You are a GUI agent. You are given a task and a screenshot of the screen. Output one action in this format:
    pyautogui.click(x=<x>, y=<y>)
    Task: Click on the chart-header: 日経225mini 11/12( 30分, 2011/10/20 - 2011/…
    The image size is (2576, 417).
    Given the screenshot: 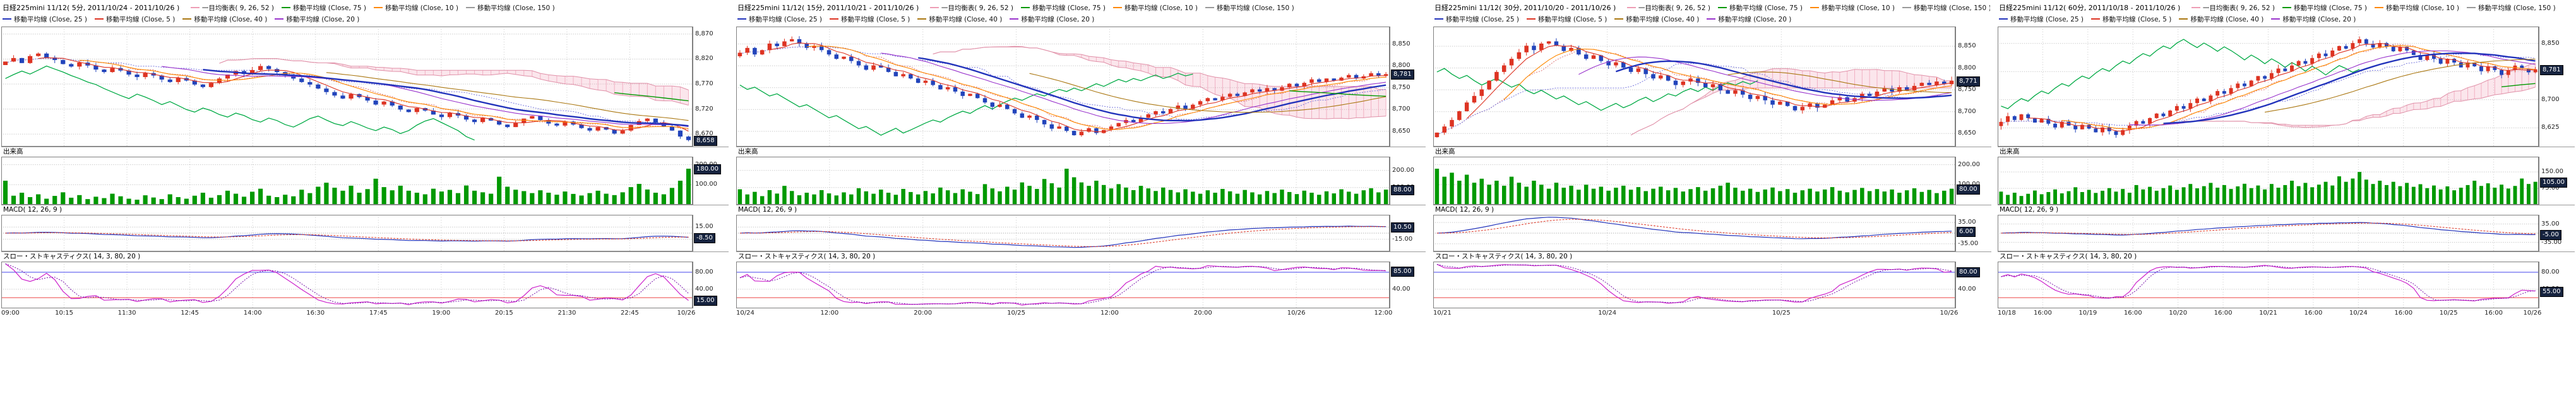 What is the action you would take?
    pyautogui.click(x=1712, y=14)
    